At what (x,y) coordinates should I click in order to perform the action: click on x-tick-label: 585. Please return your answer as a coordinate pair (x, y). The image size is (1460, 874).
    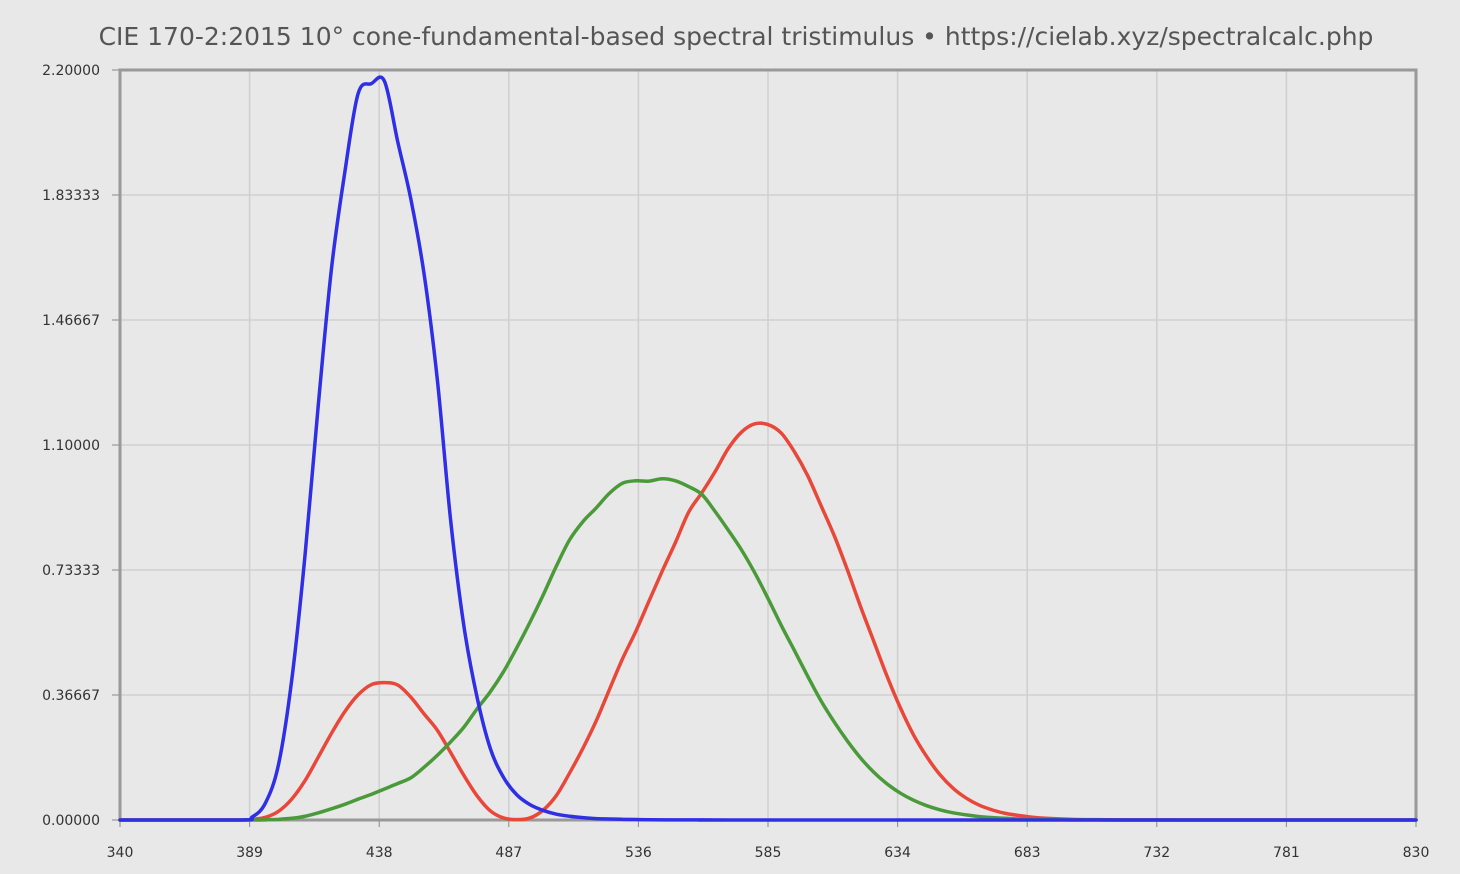
    Looking at the image, I should click on (768, 853).